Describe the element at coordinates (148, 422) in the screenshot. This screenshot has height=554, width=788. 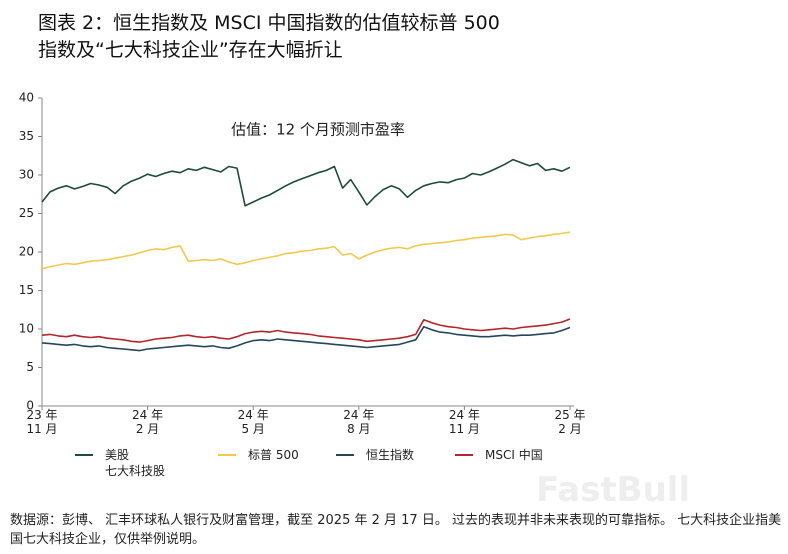
I see `x-tick-label: 24 年 2 月` at that location.